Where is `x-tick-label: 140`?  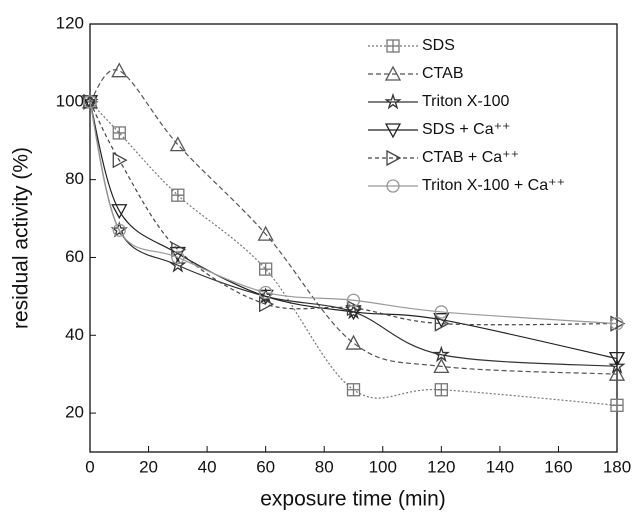
x-tick-label: 140 is located at coordinates (500, 466).